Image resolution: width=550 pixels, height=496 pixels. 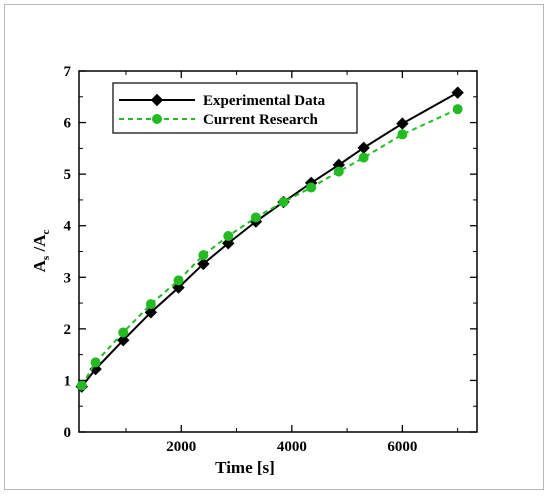 I want to click on y-axis-title-main: A, so click(x=39, y=265).